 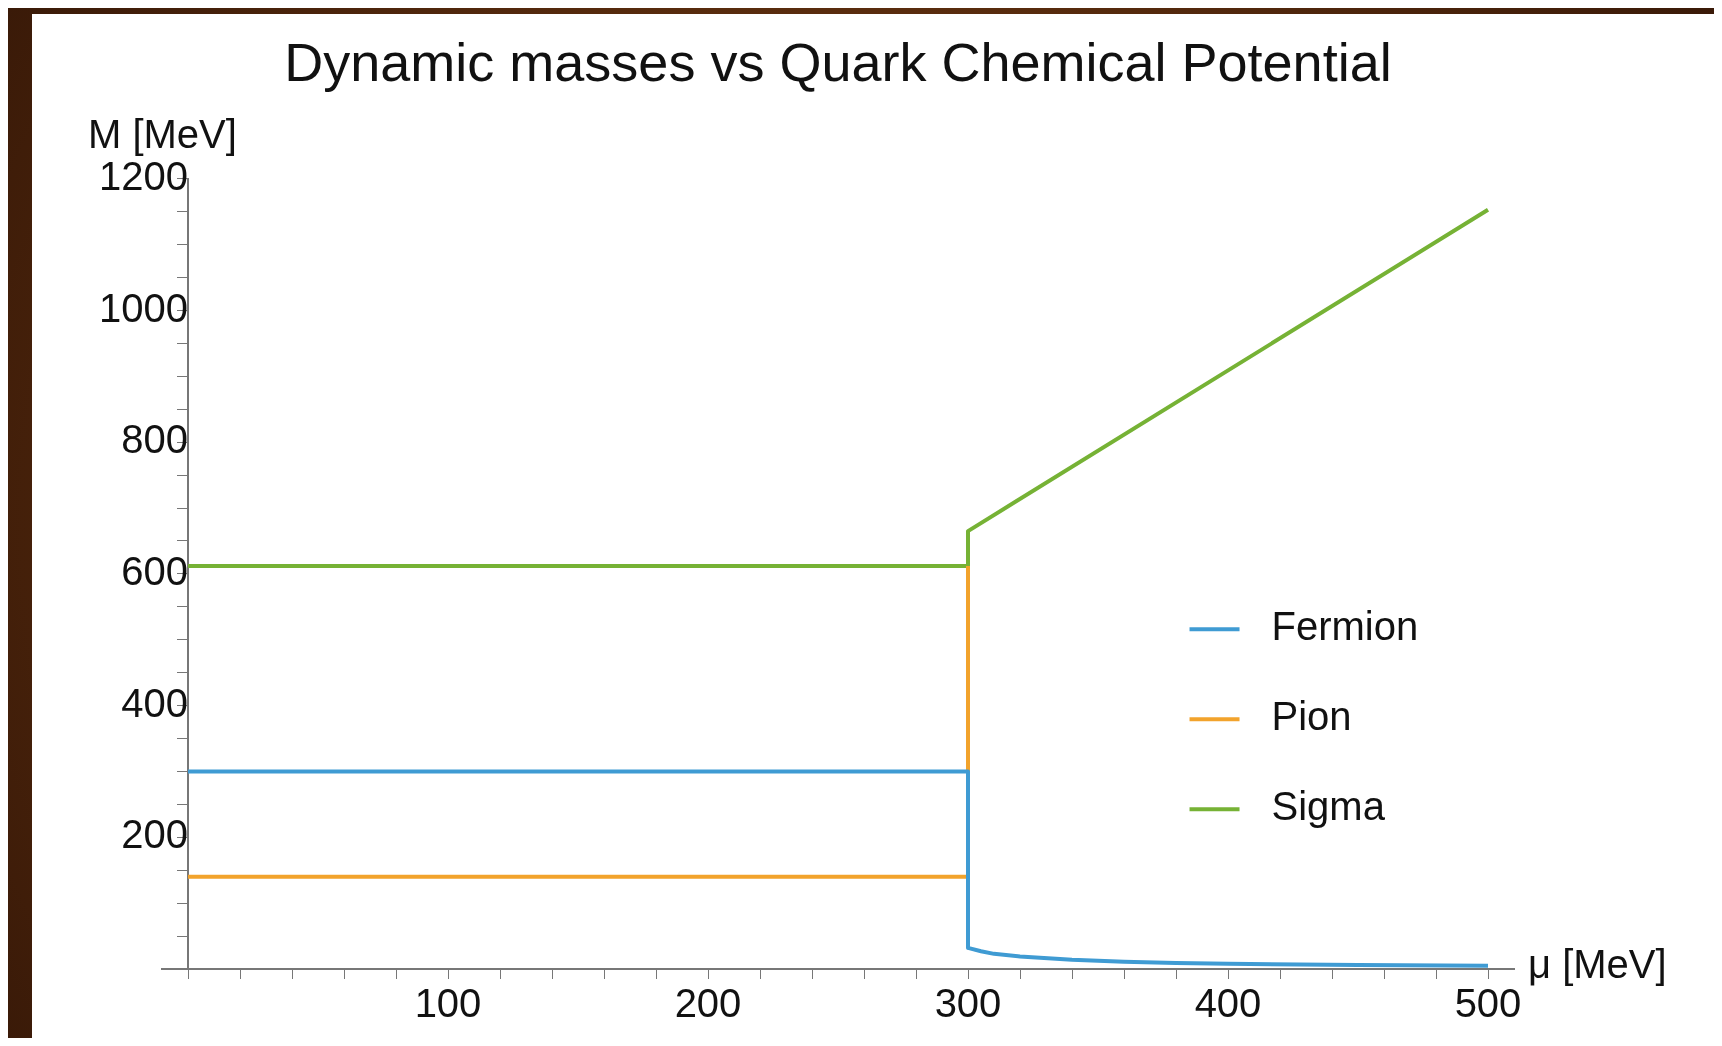 I want to click on x-tick-label: 400, so click(x=1228, y=1003).